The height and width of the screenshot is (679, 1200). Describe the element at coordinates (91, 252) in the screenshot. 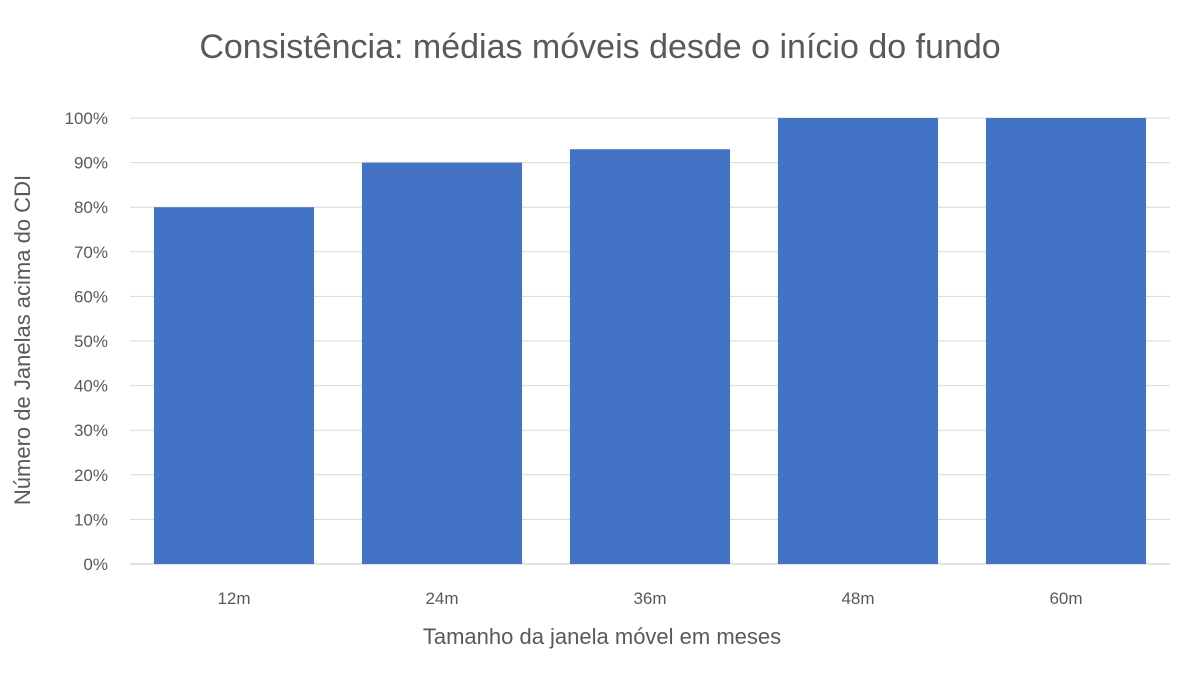

I see `y-tick-label: 70%` at that location.